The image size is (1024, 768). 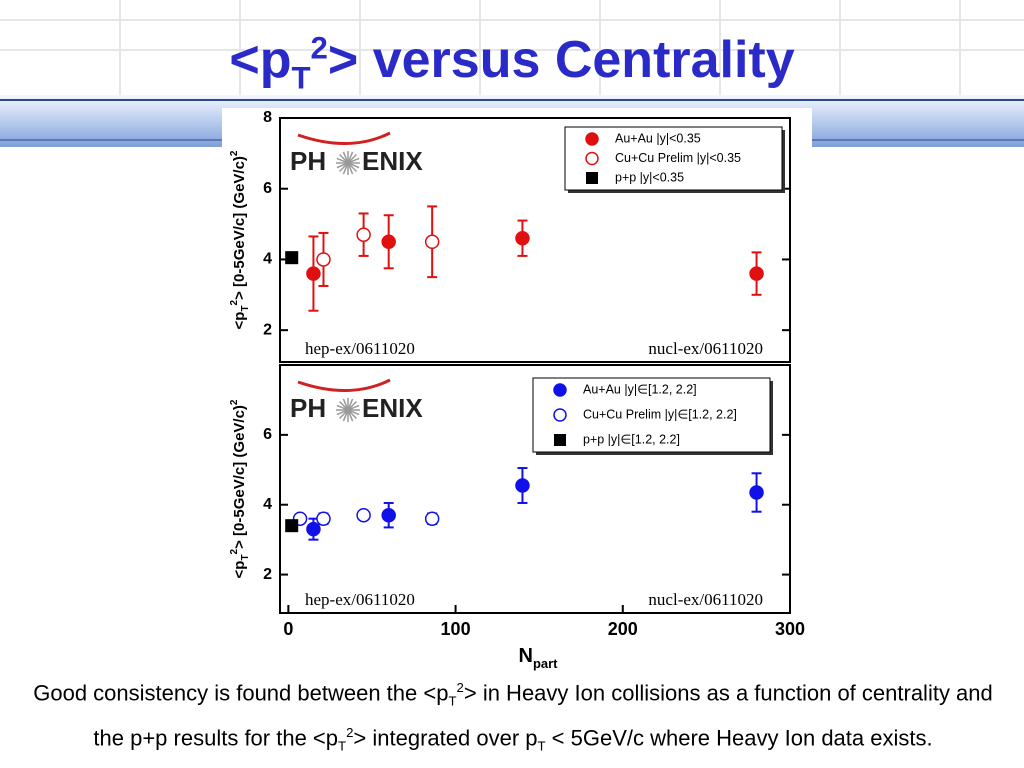 I want to click on background-grid, so click(x=512, y=47).